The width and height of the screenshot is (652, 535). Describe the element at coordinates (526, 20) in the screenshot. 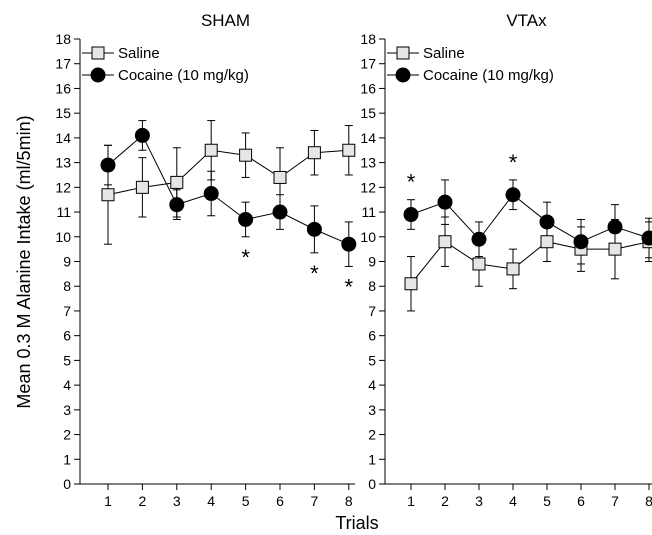

I see `panel-title: VTAx` at that location.